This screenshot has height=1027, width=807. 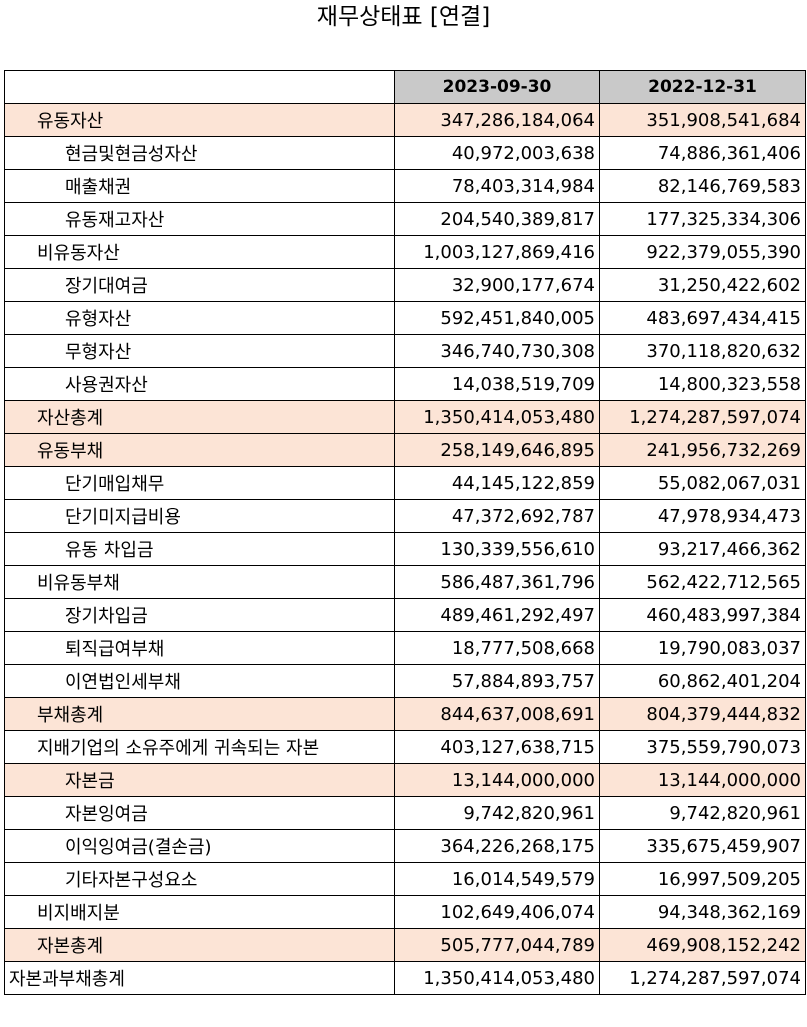 I want to click on table-row: 퇴직급여부채 18,777,508,668 19,790,083,037, so click(x=405, y=648).